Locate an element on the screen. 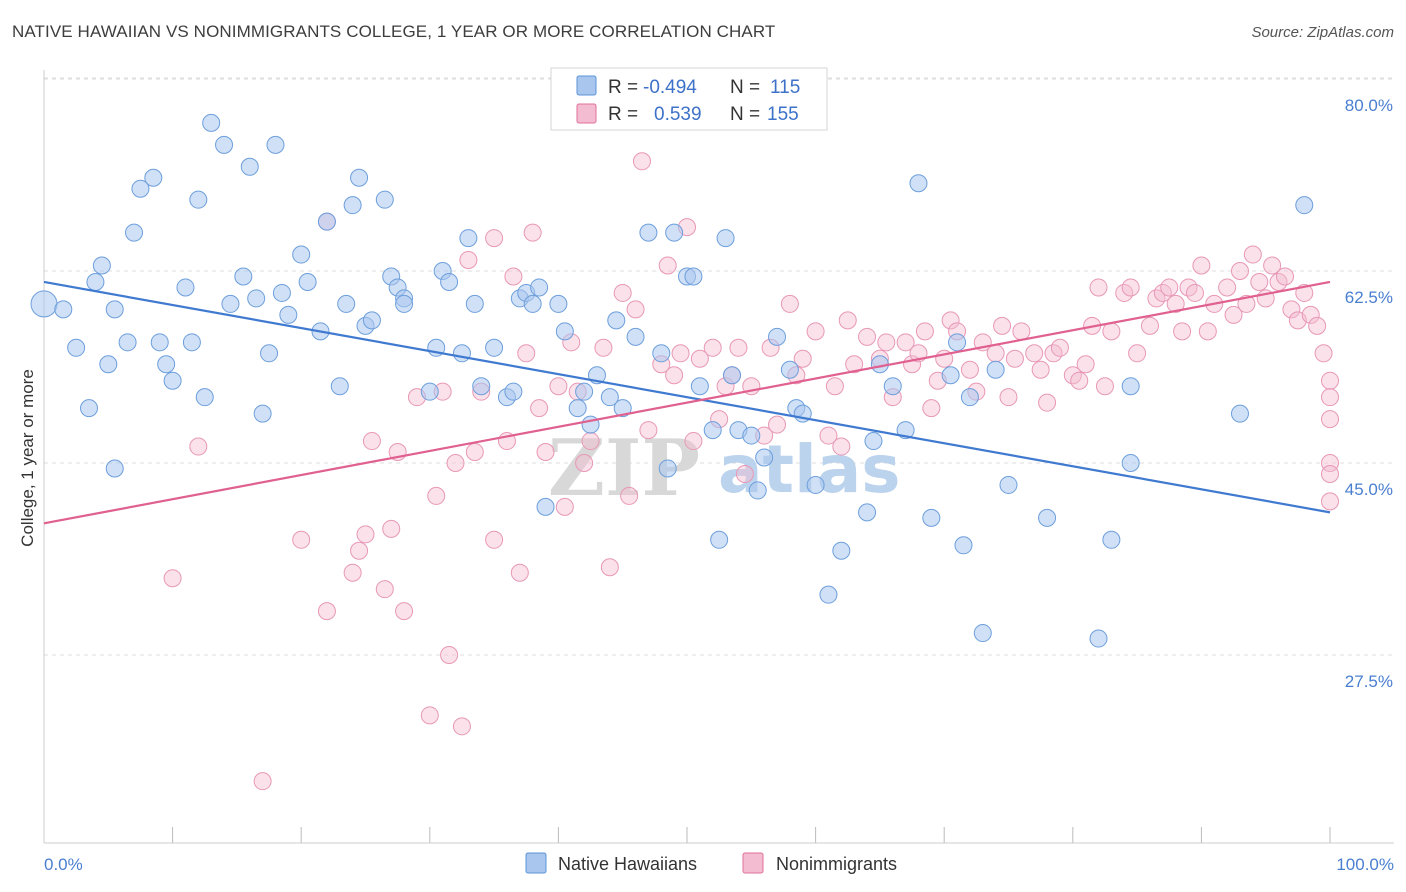 The width and height of the screenshot is (1406, 892). legend-box is located at coordinates (689, 99).